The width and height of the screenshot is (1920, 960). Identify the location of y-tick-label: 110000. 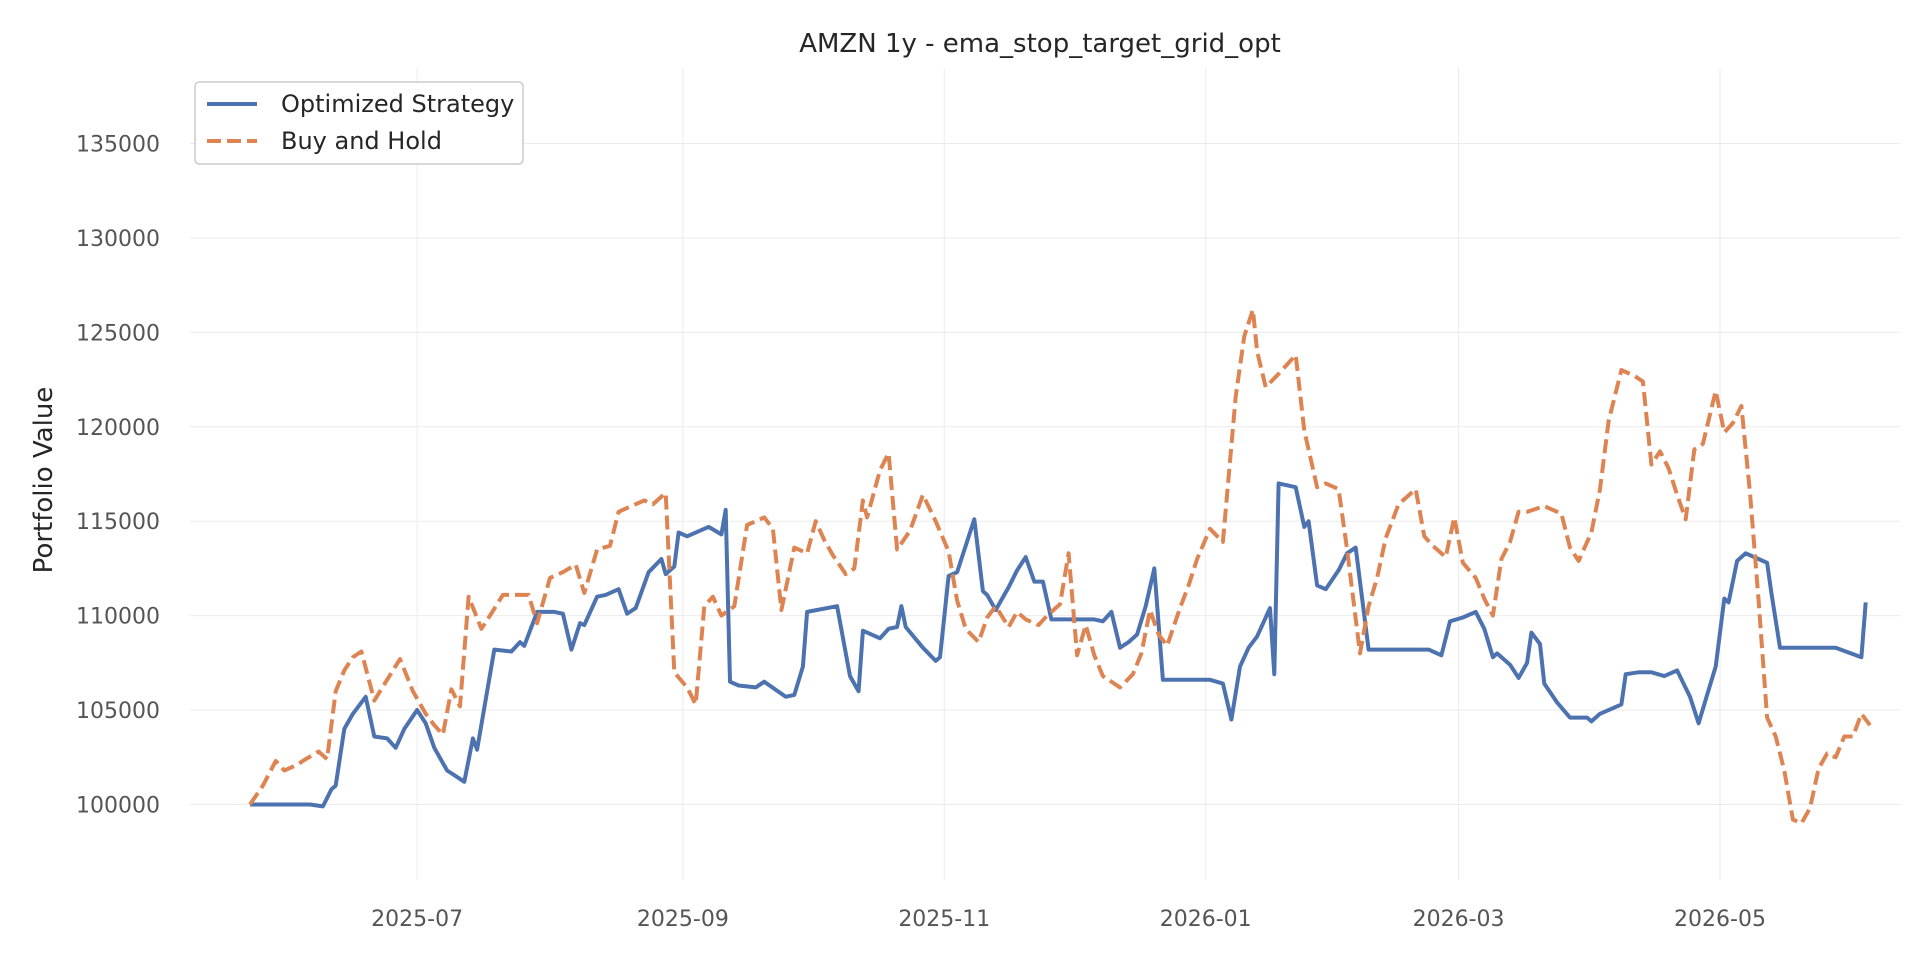
(118, 617).